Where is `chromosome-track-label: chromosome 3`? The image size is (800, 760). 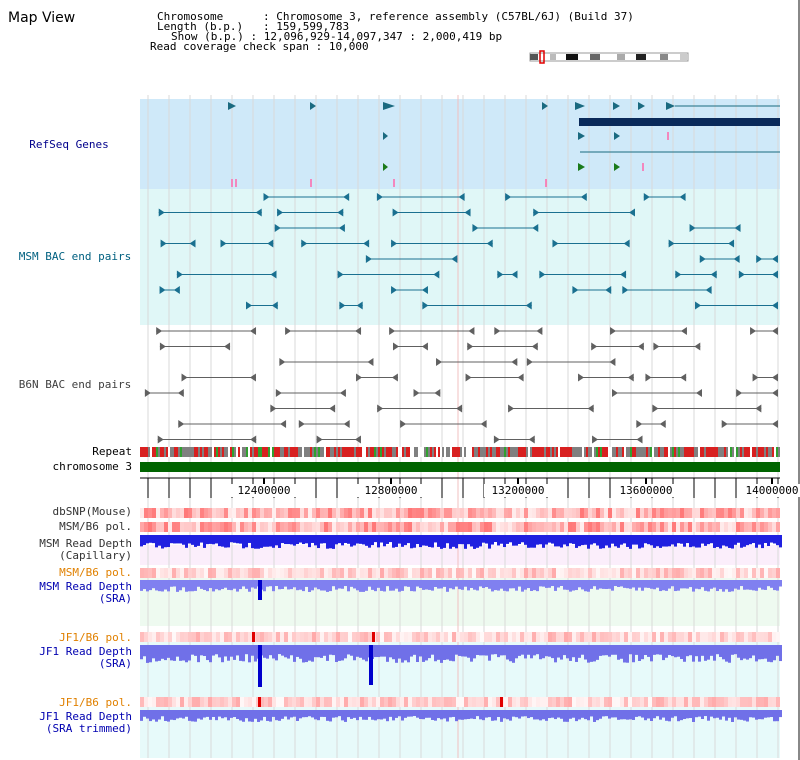
chromosome-track-label: chromosome 3 is located at coordinates (92, 466).